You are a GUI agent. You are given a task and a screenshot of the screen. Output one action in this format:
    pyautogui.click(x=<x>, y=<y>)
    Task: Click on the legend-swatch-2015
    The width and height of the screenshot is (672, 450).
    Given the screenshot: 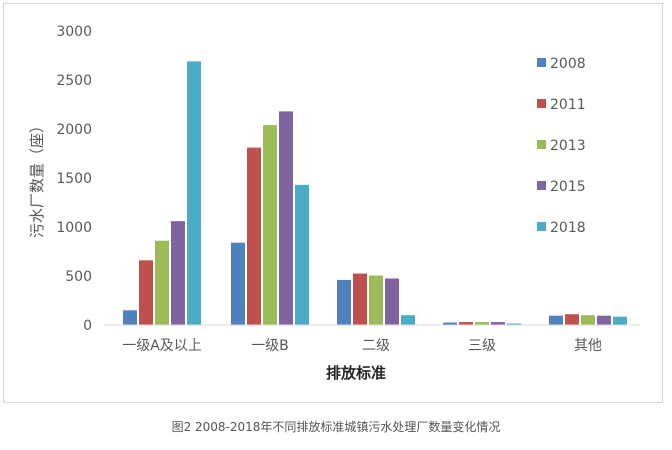 What is the action you would take?
    pyautogui.click(x=541, y=185)
    